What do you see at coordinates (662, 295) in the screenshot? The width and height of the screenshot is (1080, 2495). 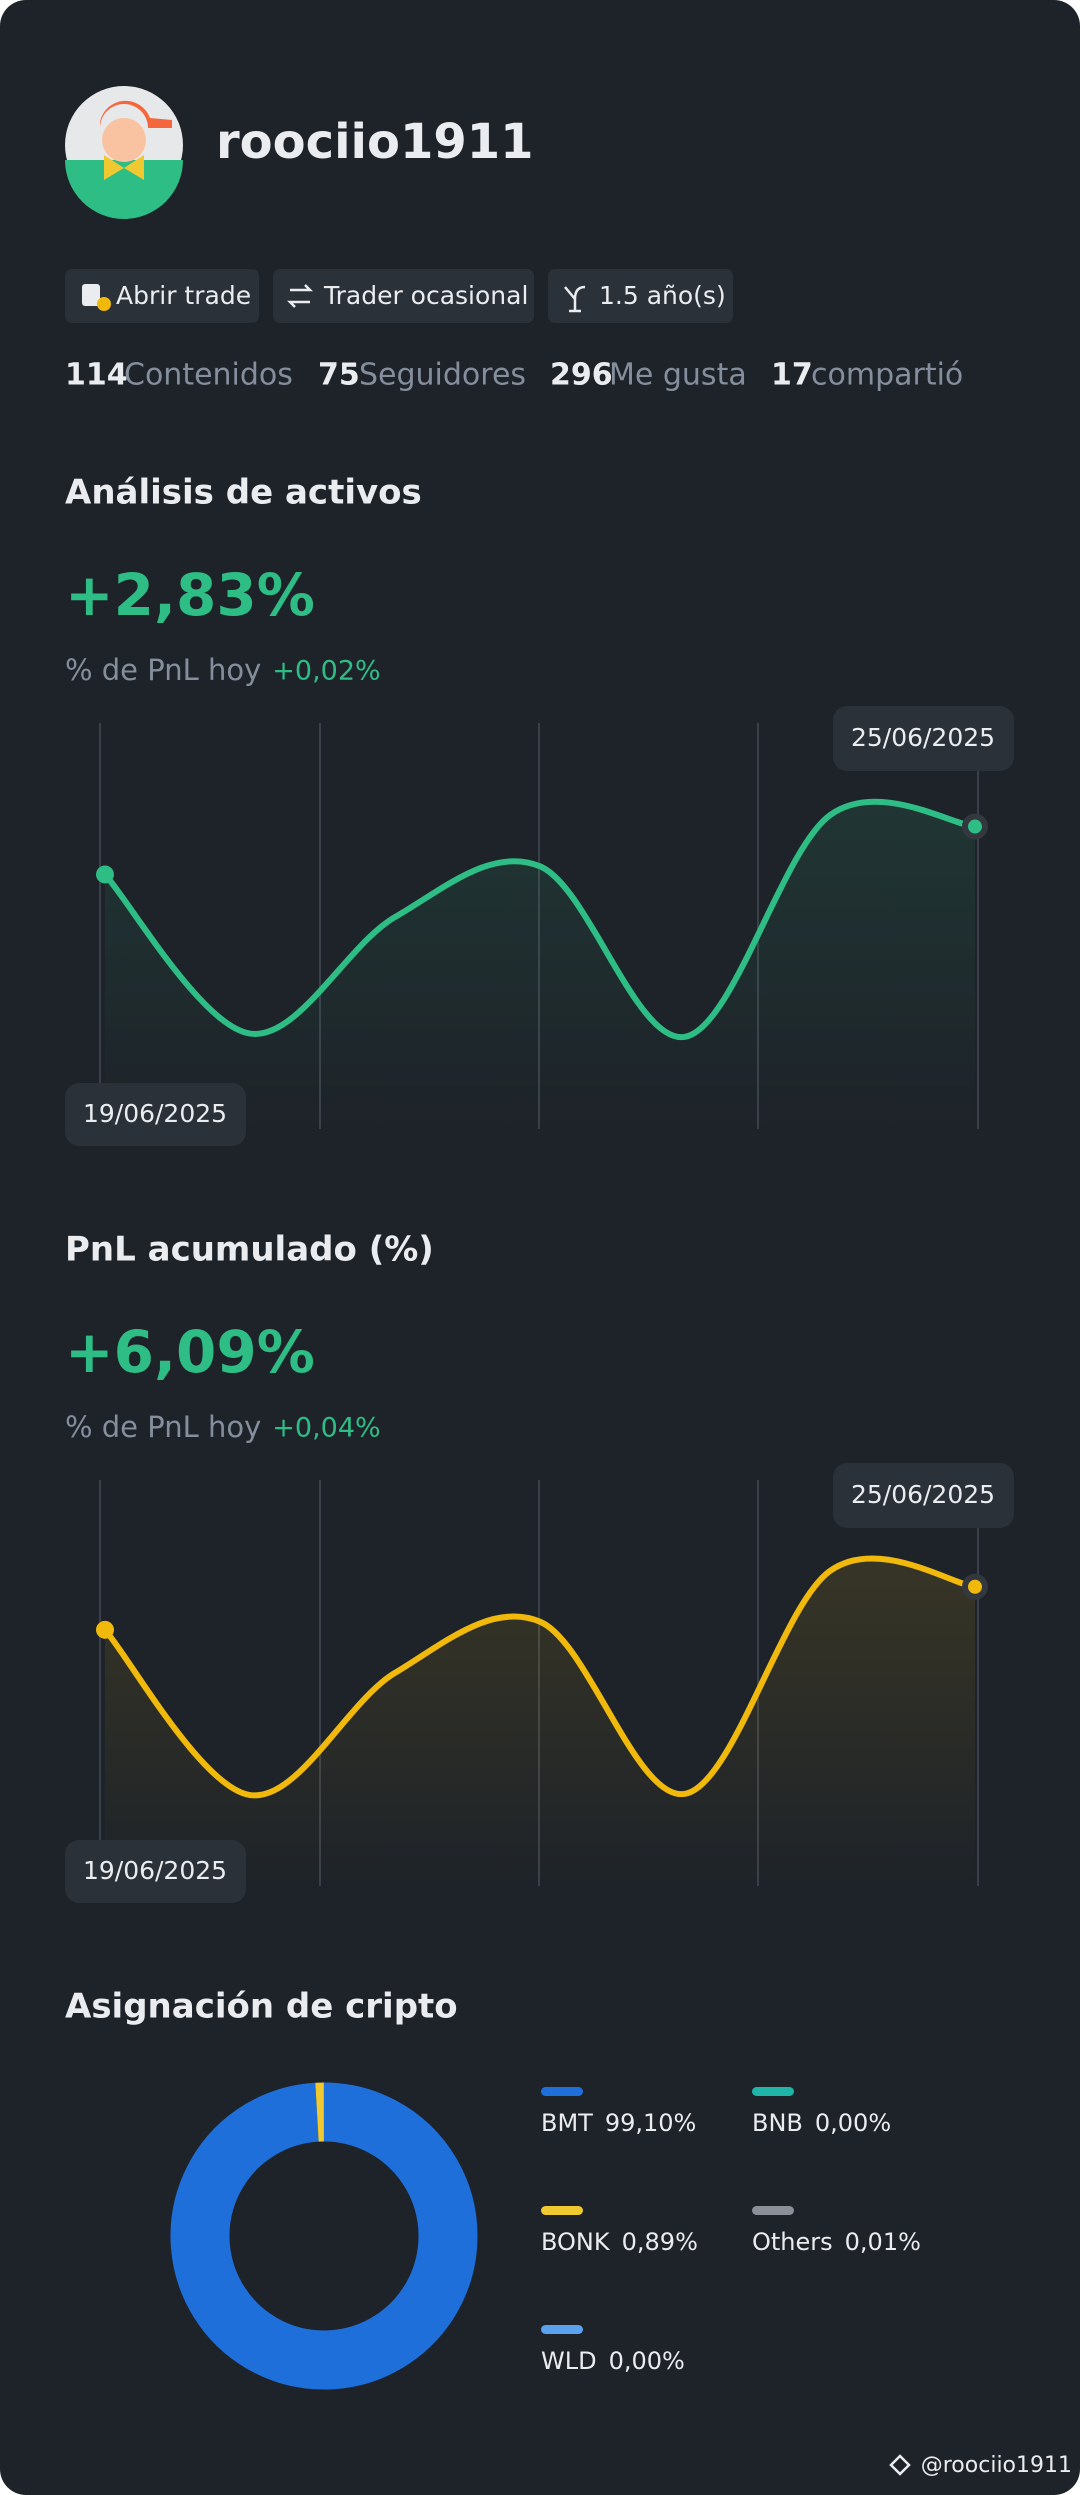 I see `tag: 1.5 año(s)` at bounding box center [662, 295].